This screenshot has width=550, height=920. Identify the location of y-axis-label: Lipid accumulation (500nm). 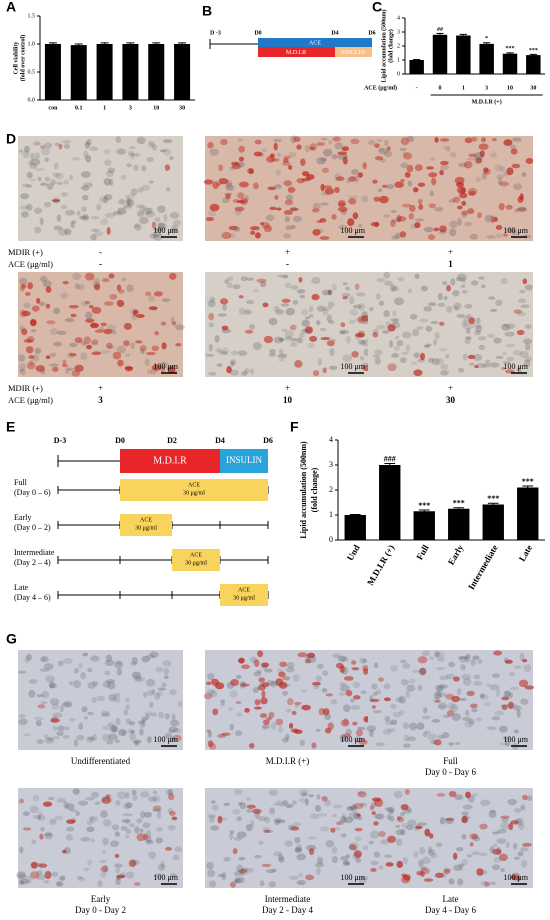
(383, 45).